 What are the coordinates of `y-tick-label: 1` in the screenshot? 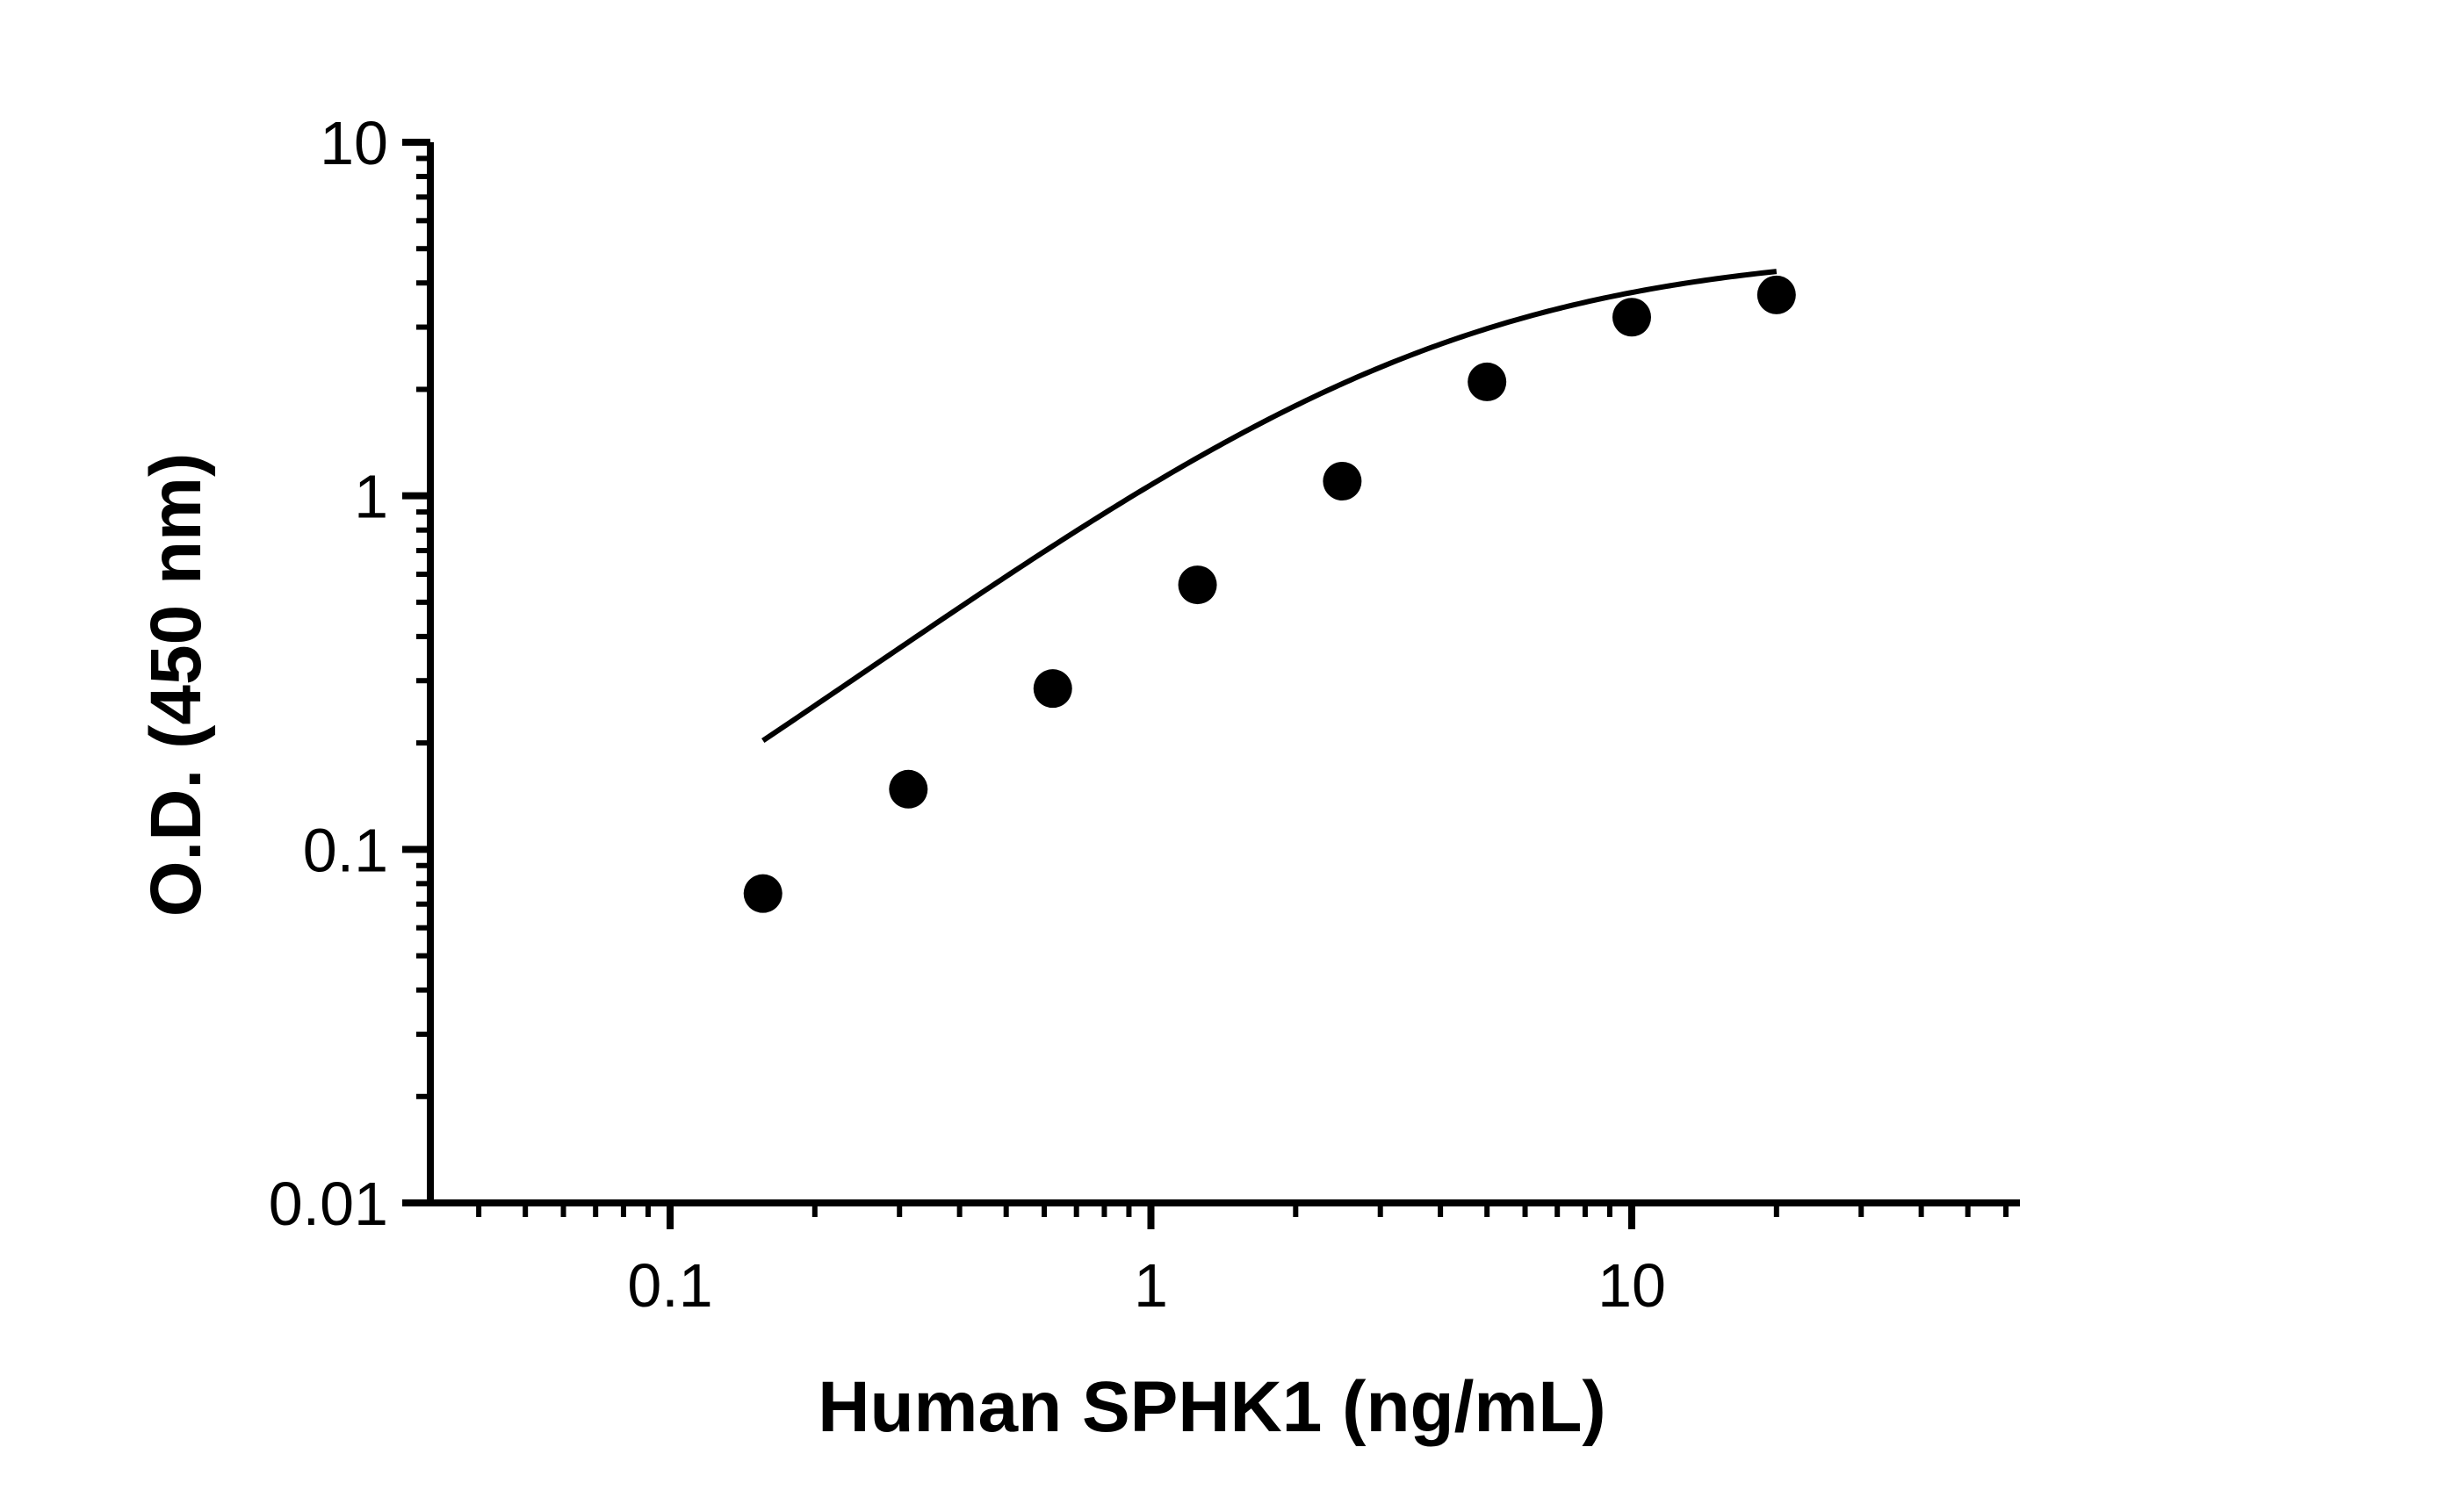 It's located at (371, 497).